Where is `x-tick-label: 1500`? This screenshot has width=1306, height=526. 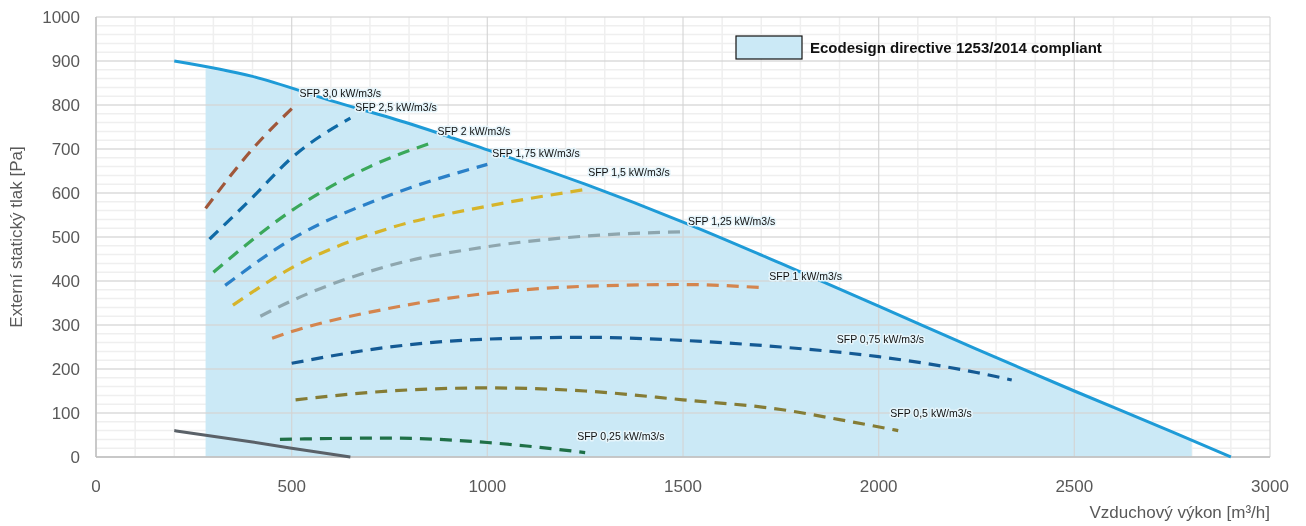 x-tick-label: 1500 is located at coordinates (683, 486).